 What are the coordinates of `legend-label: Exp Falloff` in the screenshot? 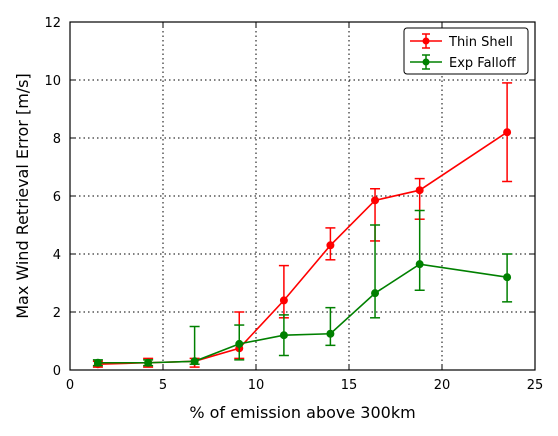 It's located at (483, 63).